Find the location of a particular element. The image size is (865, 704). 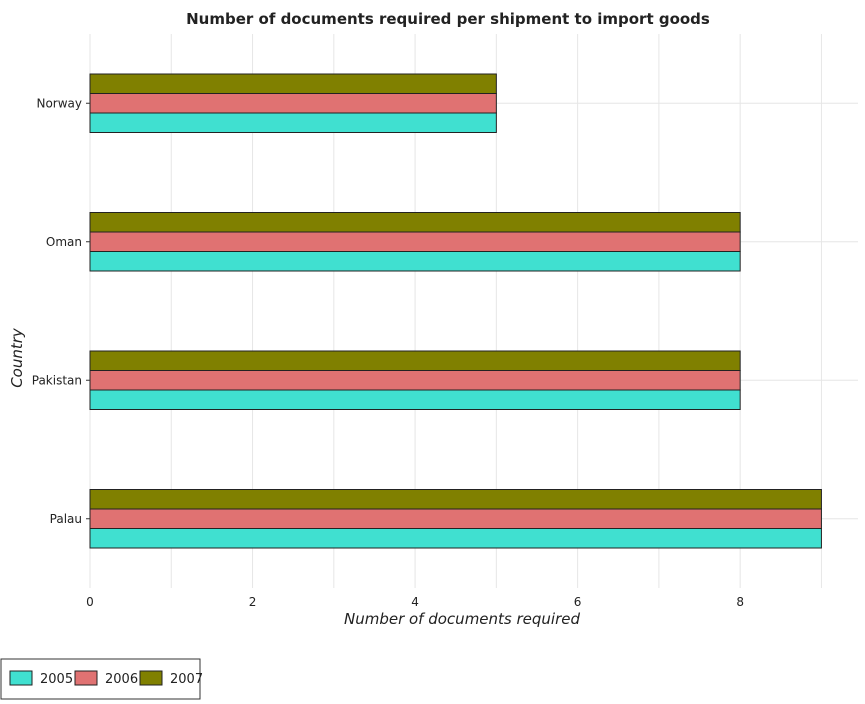

bar-oman-2005 is located at coordinates (415, 261).